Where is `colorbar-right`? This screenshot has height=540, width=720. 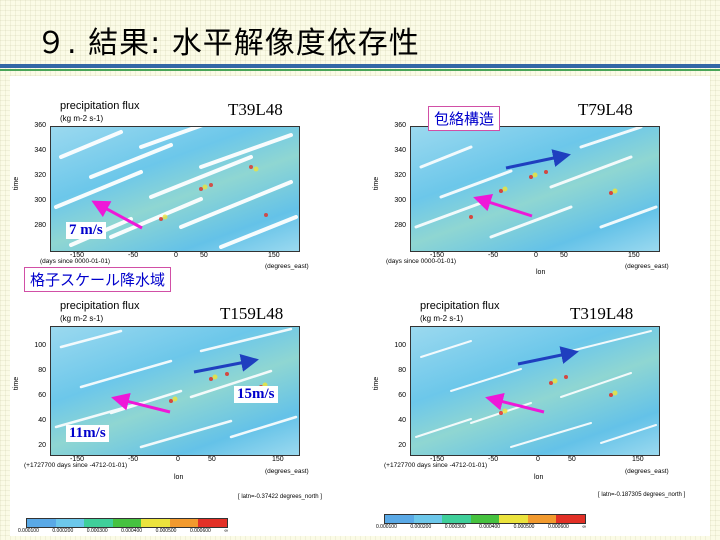
colorbar-right is located at coordinates (485, 519).